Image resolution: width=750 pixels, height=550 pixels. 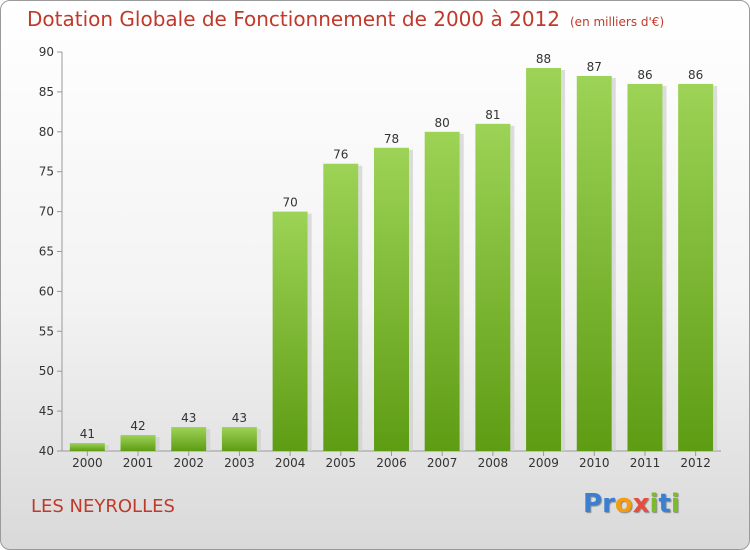 I want to click on bar-value-label: 78, so click(x=391, y=139).